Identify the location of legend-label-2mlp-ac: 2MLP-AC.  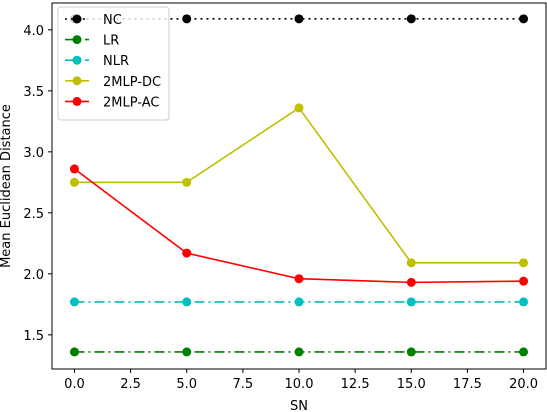
(131, 102).